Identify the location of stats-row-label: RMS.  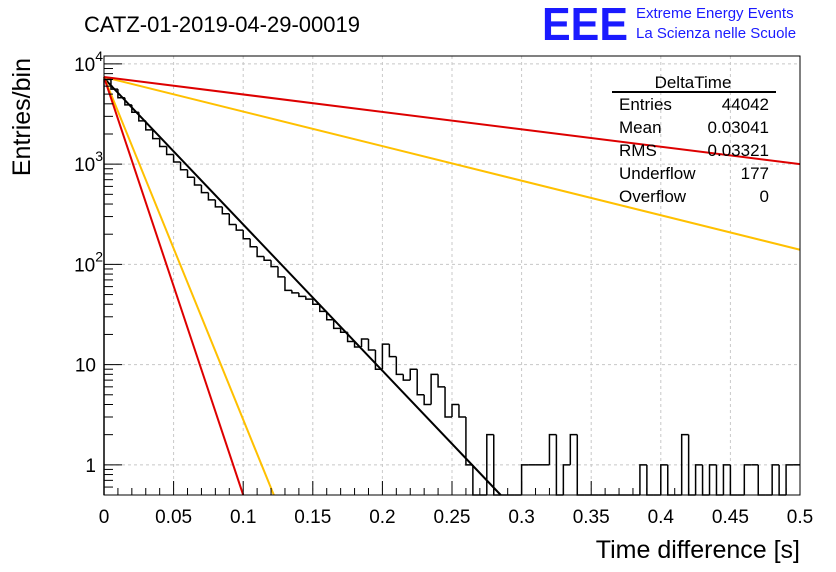
(638, 150).